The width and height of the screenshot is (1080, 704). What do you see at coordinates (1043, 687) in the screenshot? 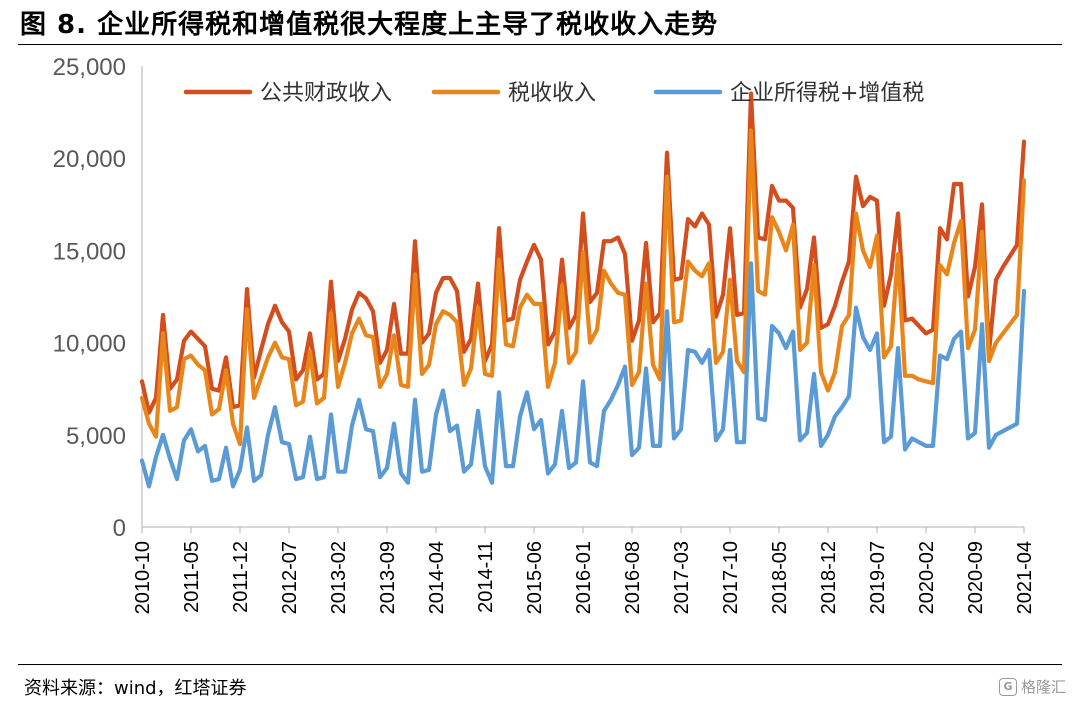
I see `watermark-text: 格隆汇` at bounding box center [1043, 687].